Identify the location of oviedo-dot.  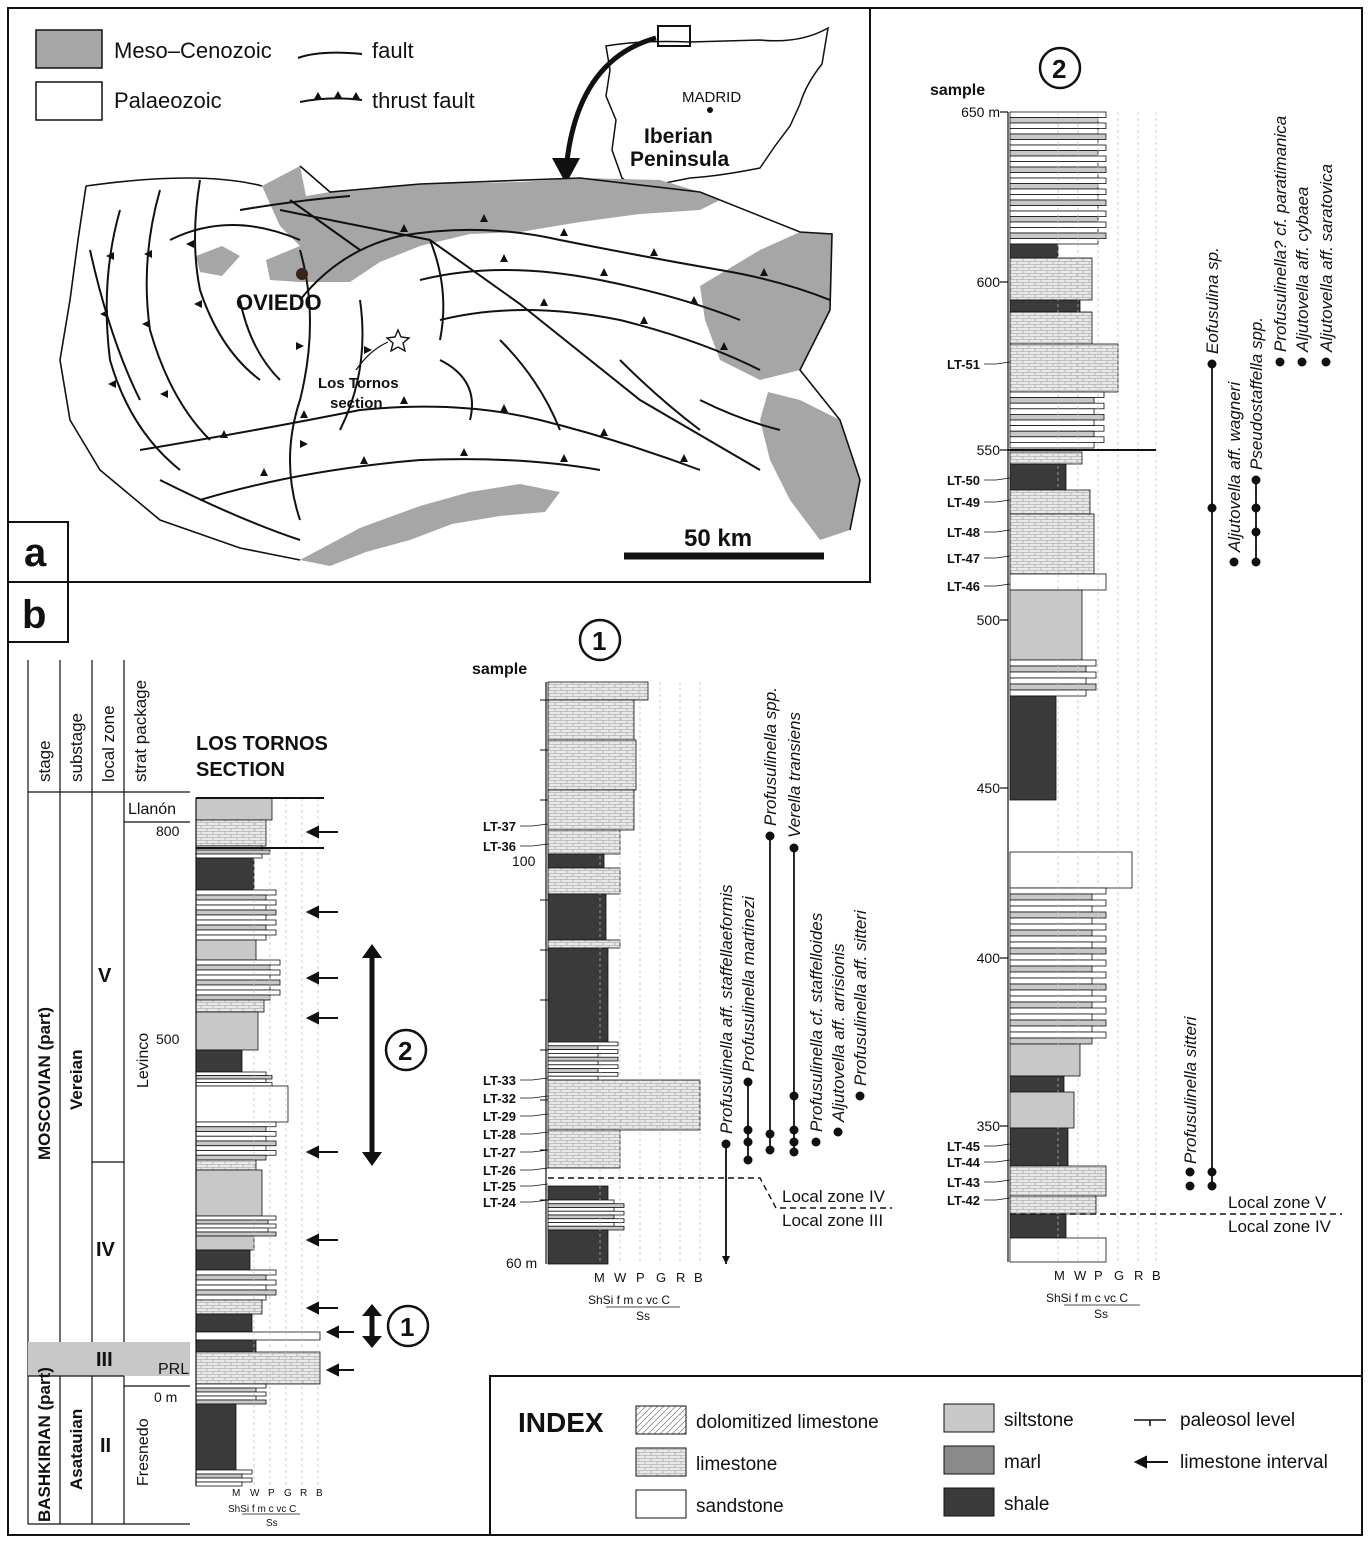
(302, 274).